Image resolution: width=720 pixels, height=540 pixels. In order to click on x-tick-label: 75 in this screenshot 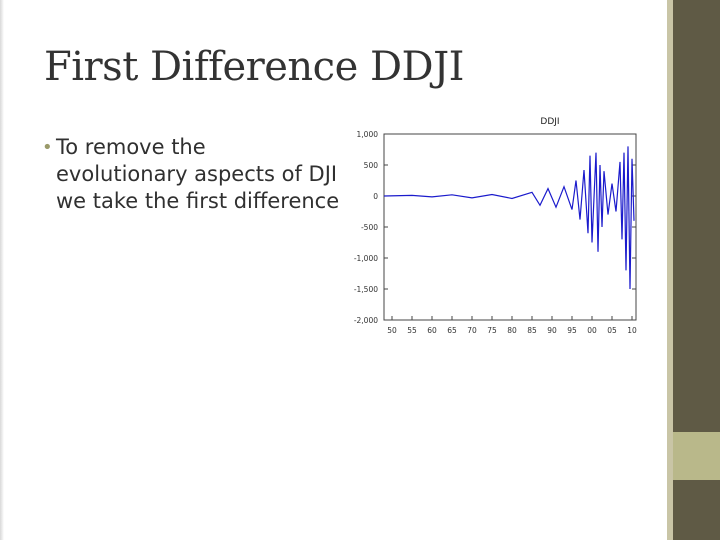, I will do `click(492, 330)`.